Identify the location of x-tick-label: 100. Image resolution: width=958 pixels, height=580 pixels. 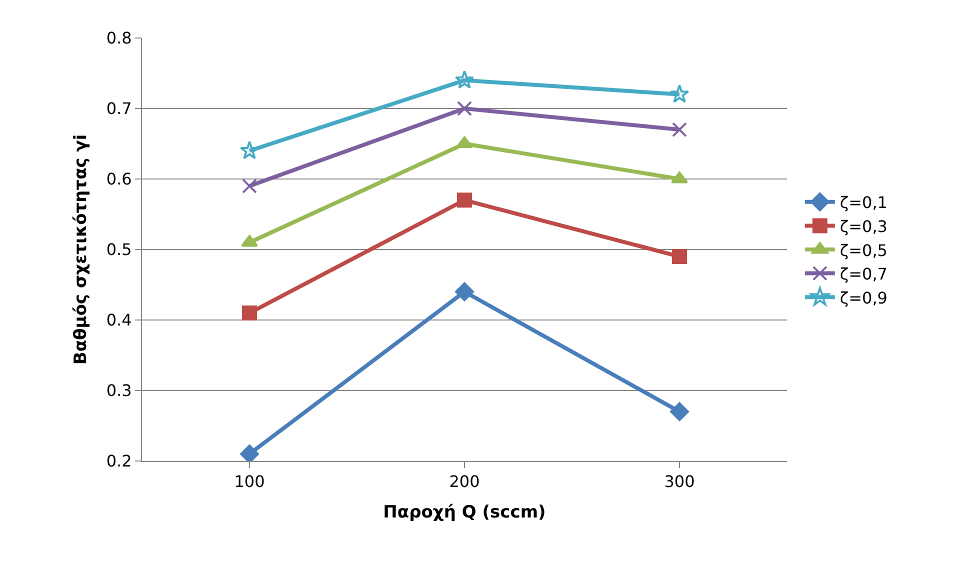
(249, 482).